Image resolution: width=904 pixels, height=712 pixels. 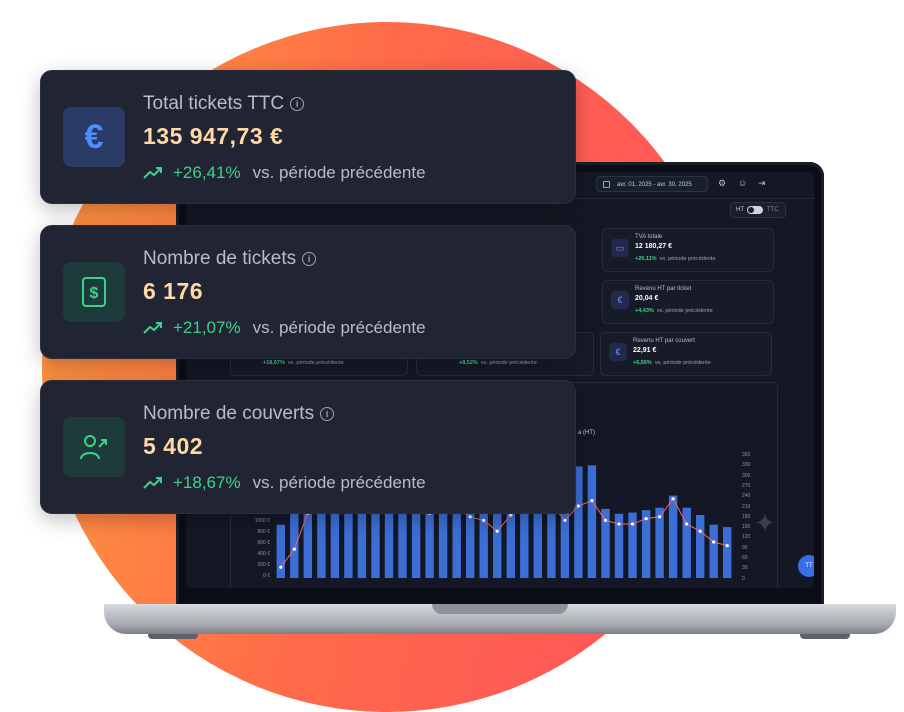 I want to click on card-icon: ▭, so click(x=620, y=248).